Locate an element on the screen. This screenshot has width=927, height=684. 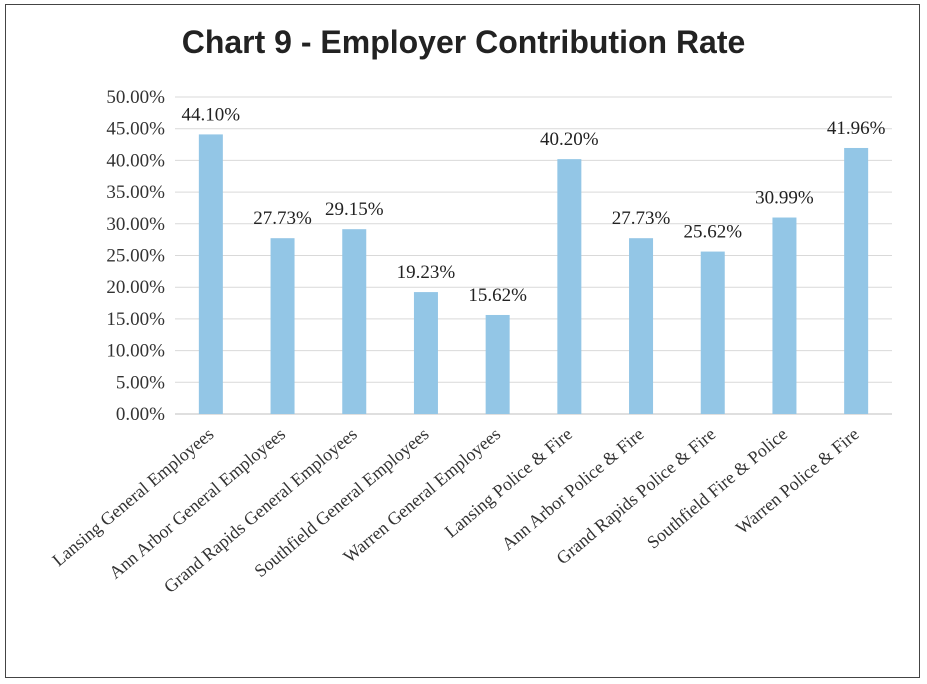
data-label: 44.10% is located at coordinates (211, 114).